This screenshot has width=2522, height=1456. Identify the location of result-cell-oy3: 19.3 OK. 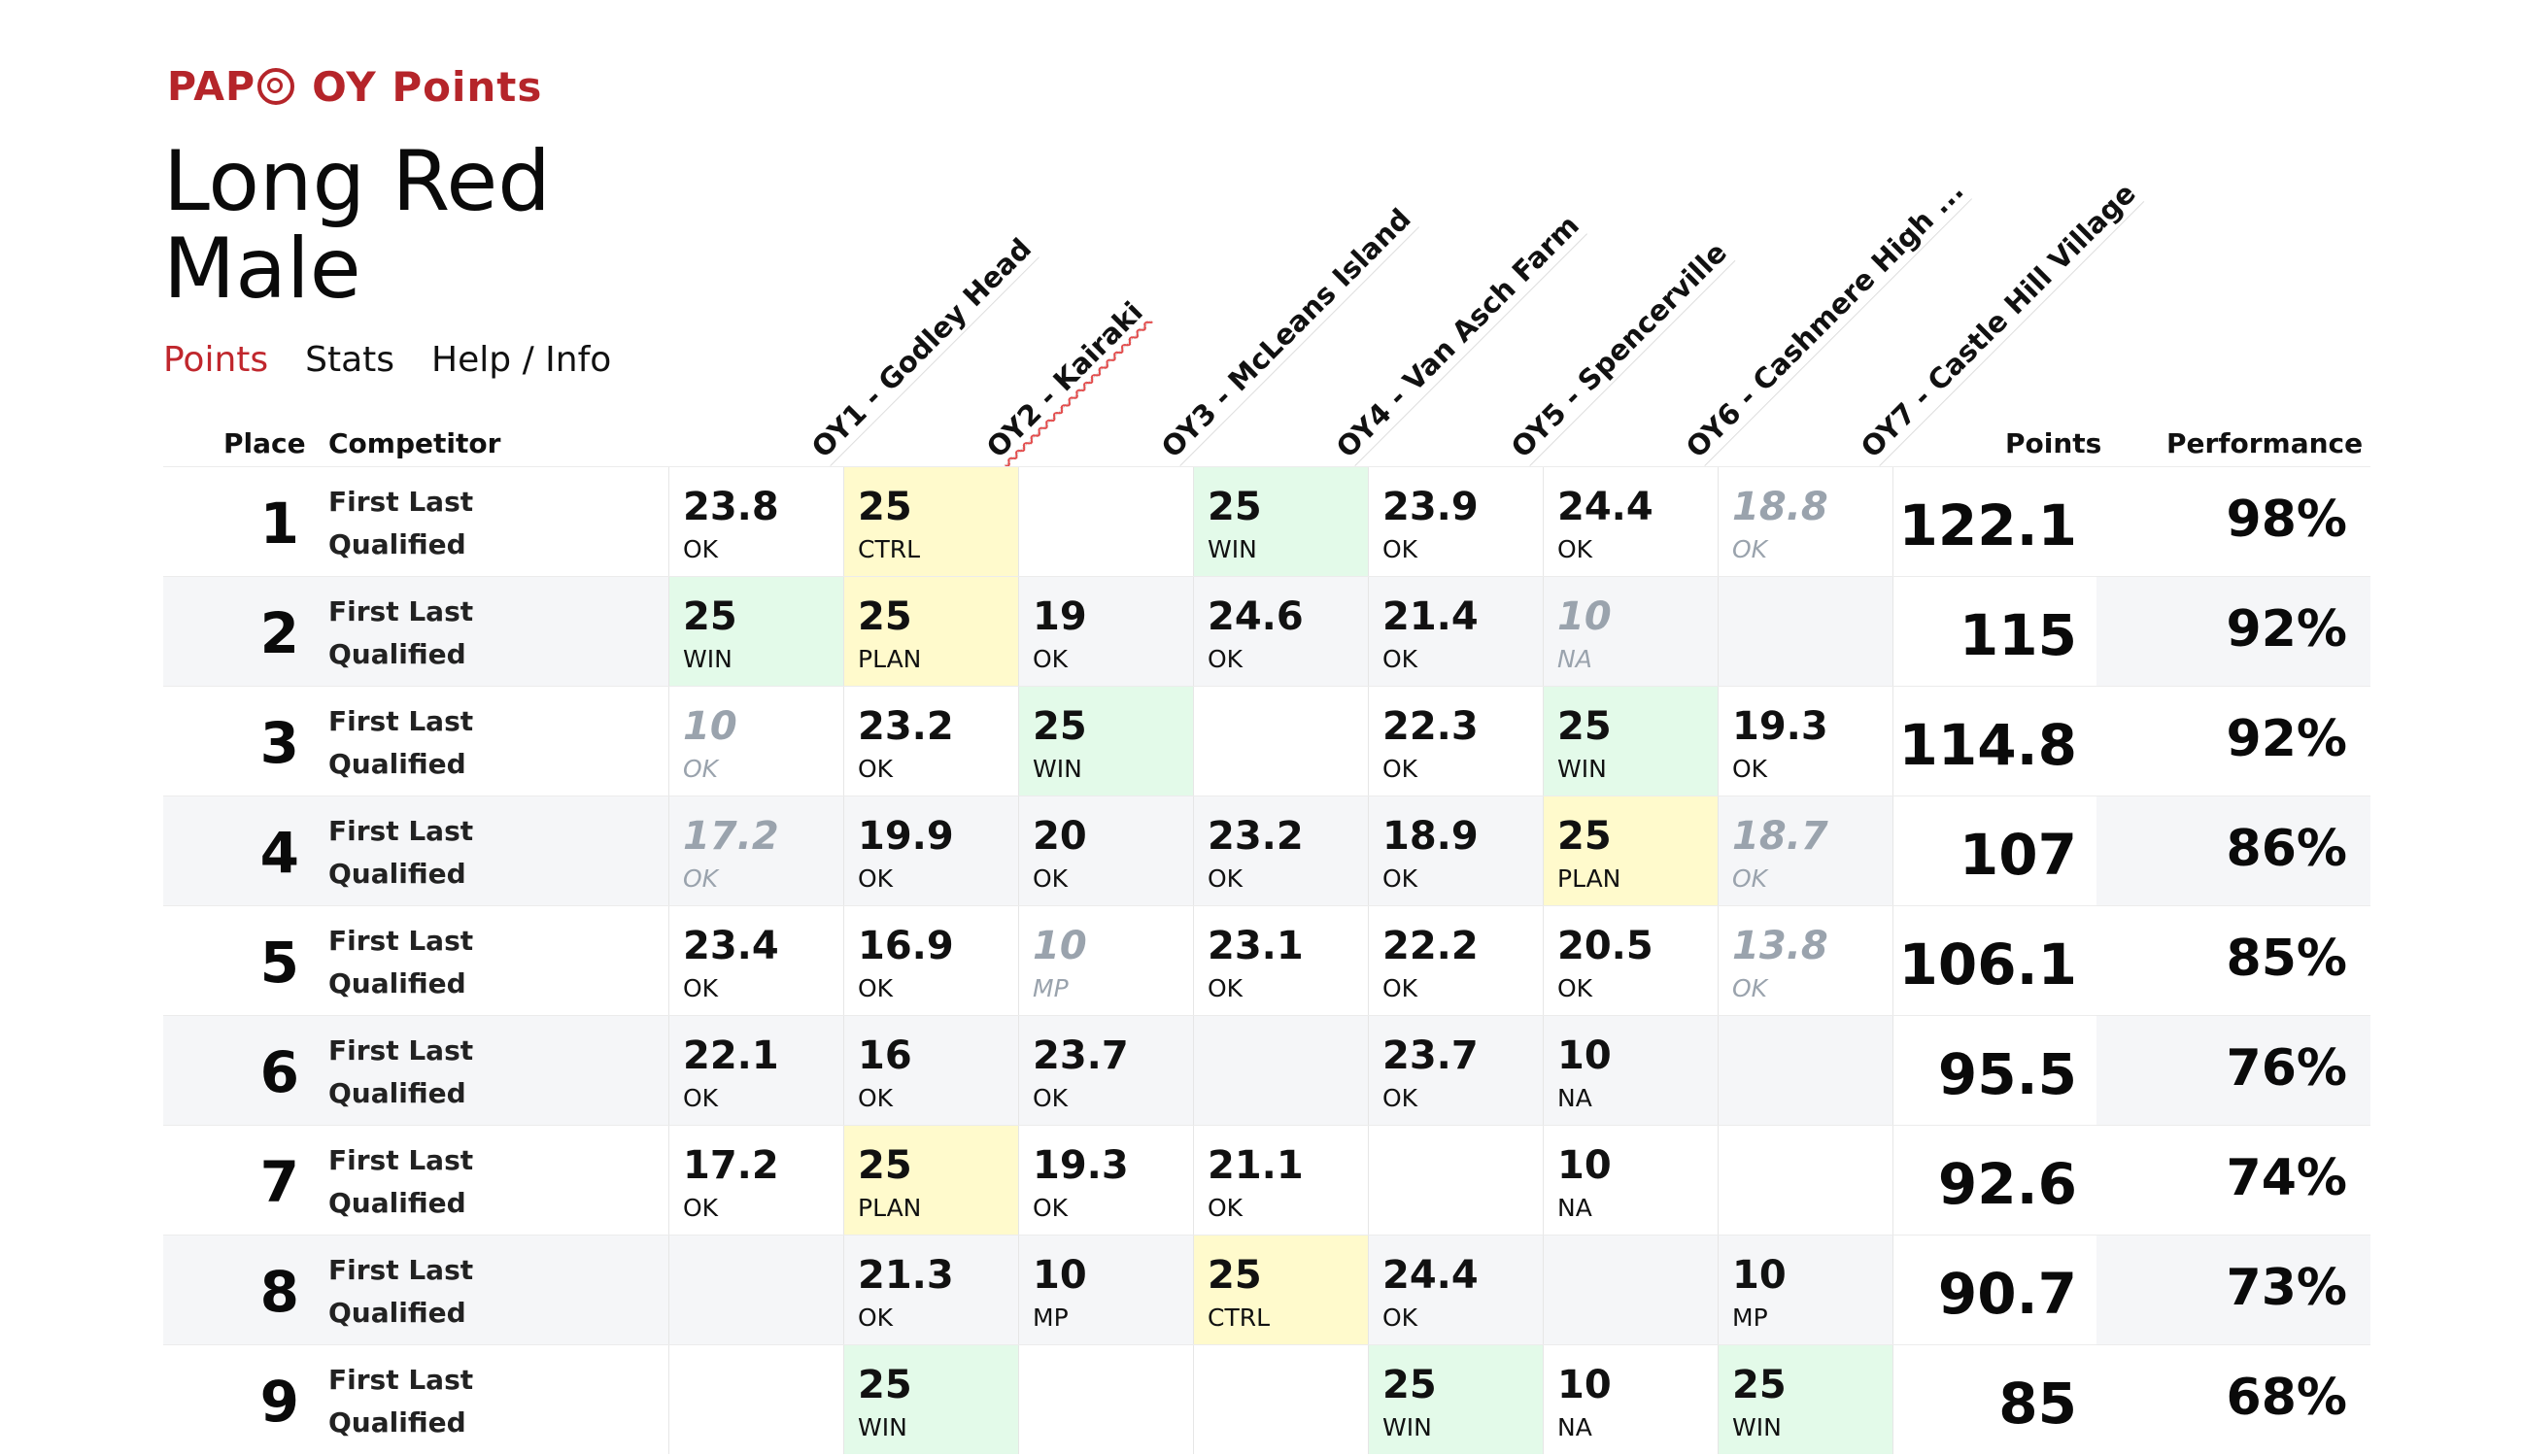
(1105, 1180).